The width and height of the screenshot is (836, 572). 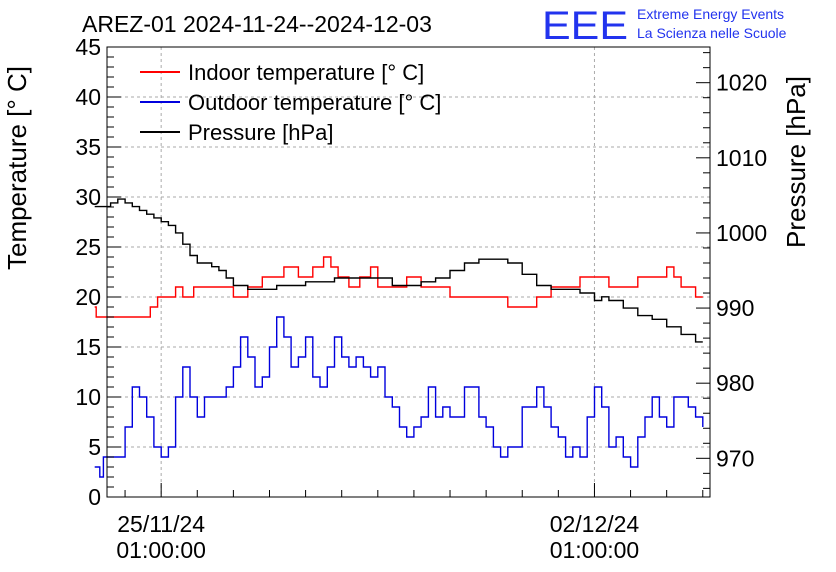 I want to click on x-tick-label-date: 02/12/24, so click(x=595, y=524).